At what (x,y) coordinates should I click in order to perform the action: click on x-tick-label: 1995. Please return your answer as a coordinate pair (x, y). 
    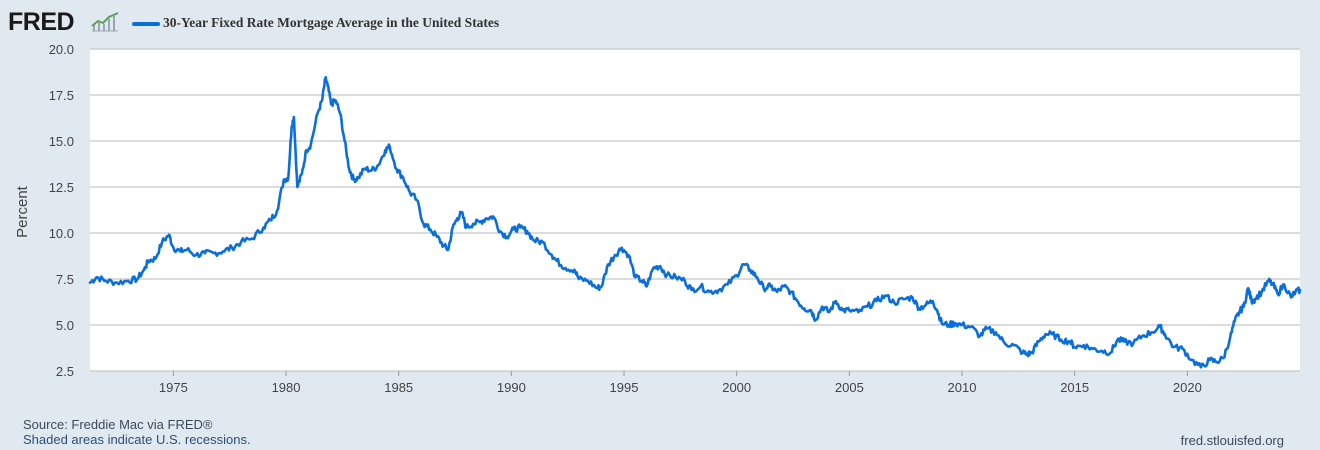
    Looking at the image, I should click on (624, 387).